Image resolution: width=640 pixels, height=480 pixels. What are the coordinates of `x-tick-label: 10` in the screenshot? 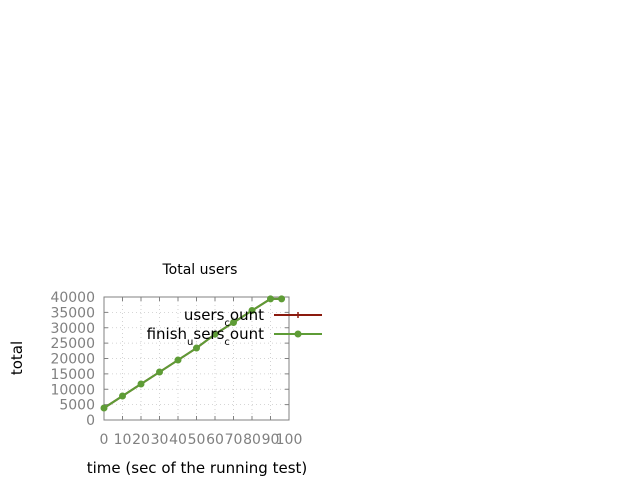 It's located at (123, 440).